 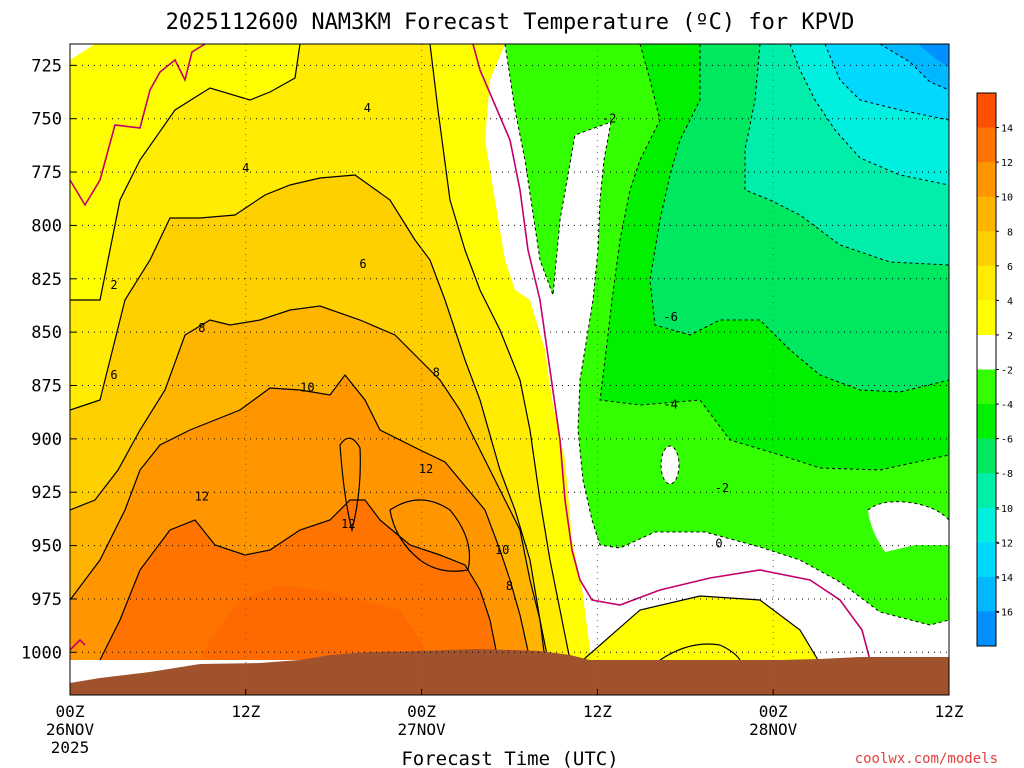 I want to click on y-tick-label: 900, so click(x=46, y=440).